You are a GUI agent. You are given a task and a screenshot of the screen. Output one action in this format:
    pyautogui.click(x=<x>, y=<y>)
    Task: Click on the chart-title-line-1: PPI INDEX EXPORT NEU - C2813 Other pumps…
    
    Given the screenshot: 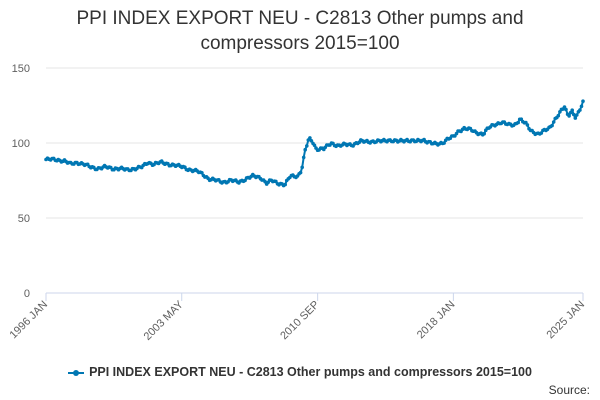 What is the action you would take?
    pyautogui.click(x=300, y=18)
    